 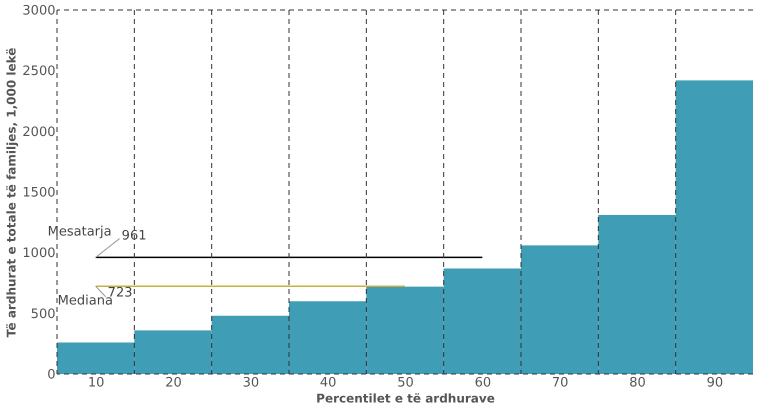 I want to click on x-tick-label: 10, so click(x=96, y=383).